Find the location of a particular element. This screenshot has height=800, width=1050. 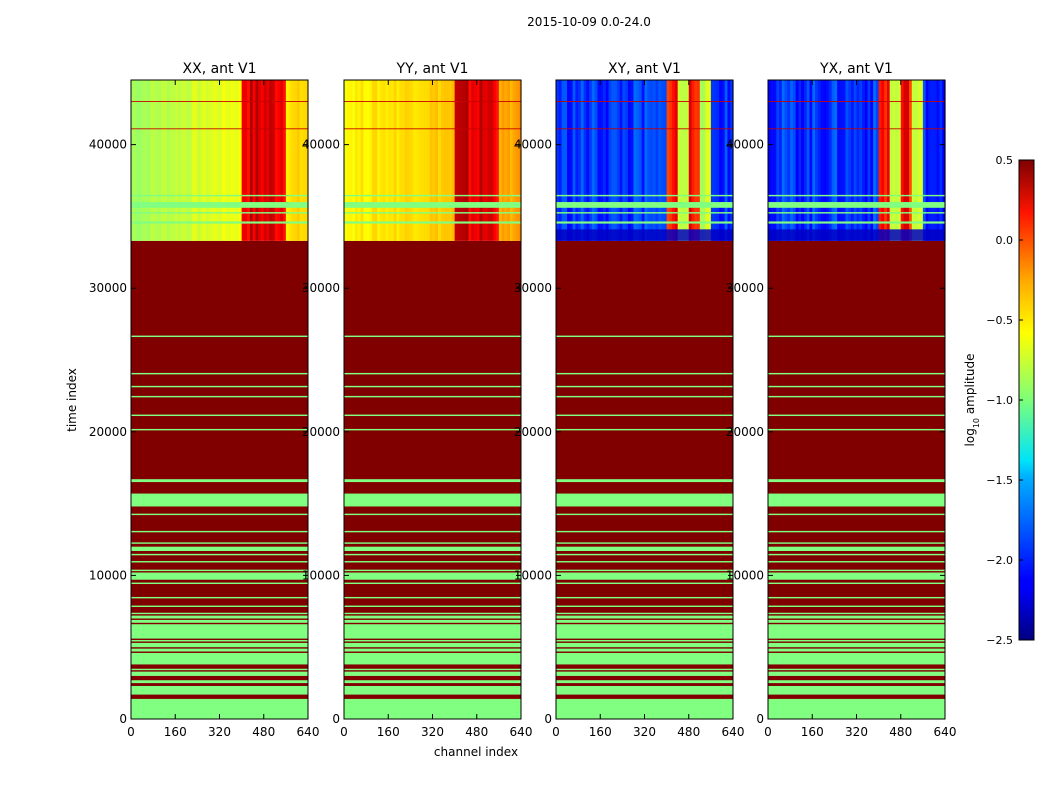

y-tick-label: 10000 is located at coordinates (745, 575).